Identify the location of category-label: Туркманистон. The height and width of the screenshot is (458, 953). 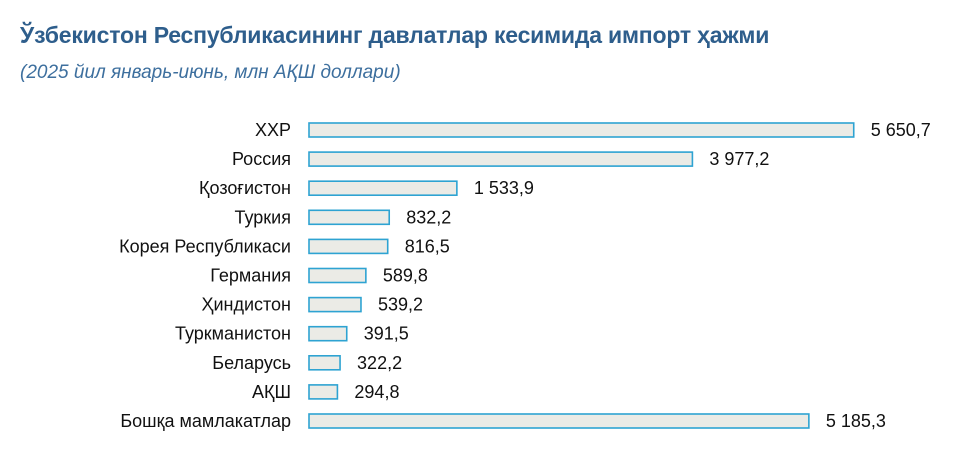
(233, 334).